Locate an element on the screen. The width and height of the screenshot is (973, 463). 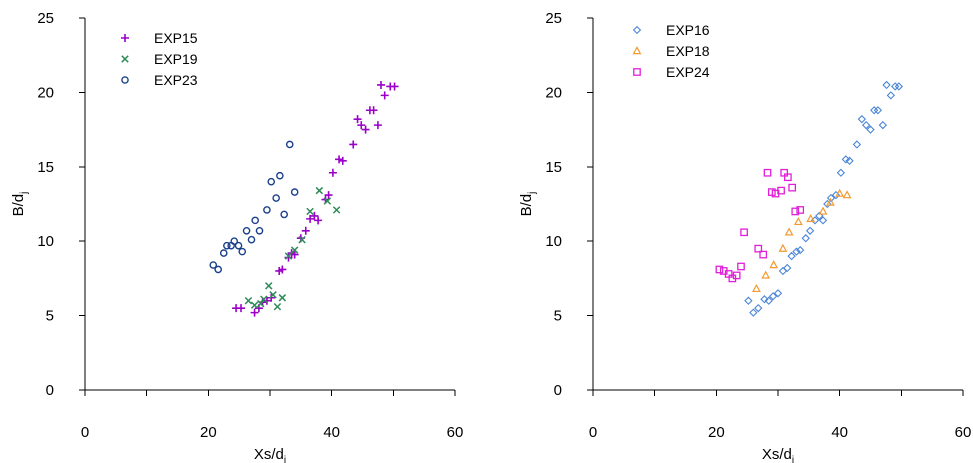
legend: EXP15 EXP19 EXP23 is located at coordinates (159, 59).